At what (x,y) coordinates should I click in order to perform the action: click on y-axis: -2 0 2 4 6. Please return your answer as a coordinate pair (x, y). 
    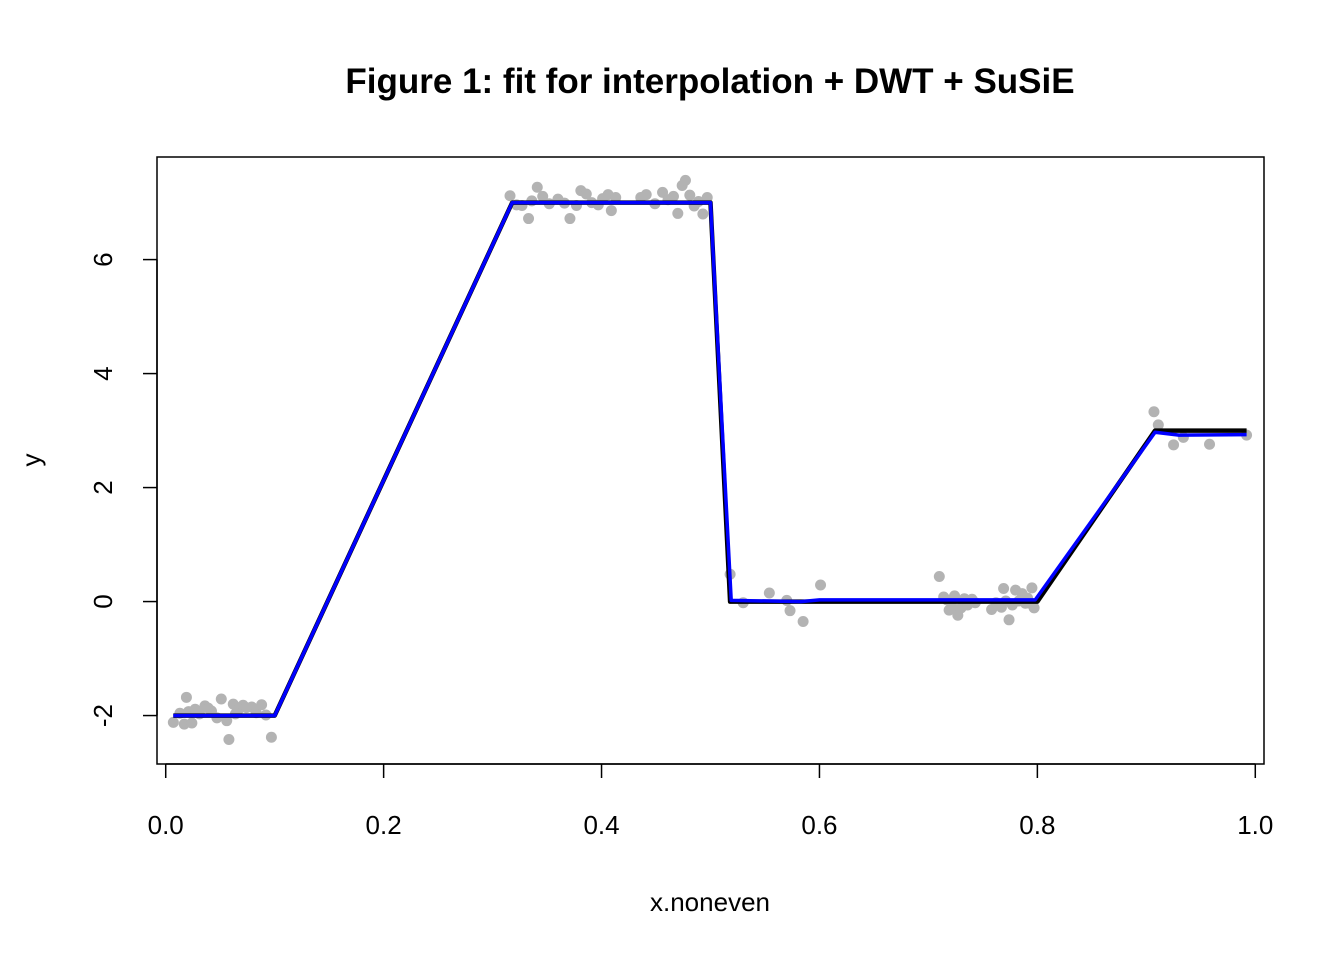
    Looking at the image, I should click on (123, 489).